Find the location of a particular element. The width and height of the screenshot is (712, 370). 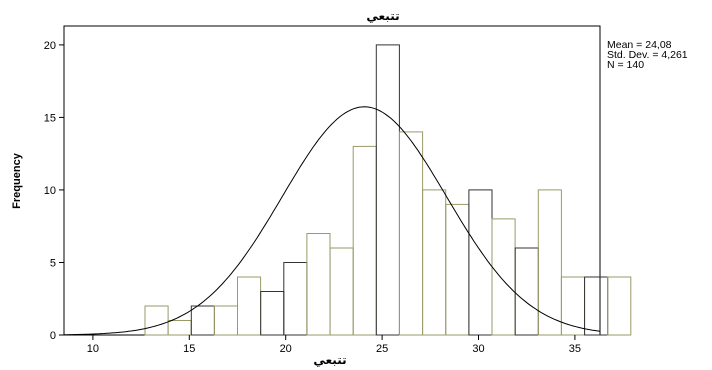

x-tick-label: 35 is located at coordinates (575, 349).